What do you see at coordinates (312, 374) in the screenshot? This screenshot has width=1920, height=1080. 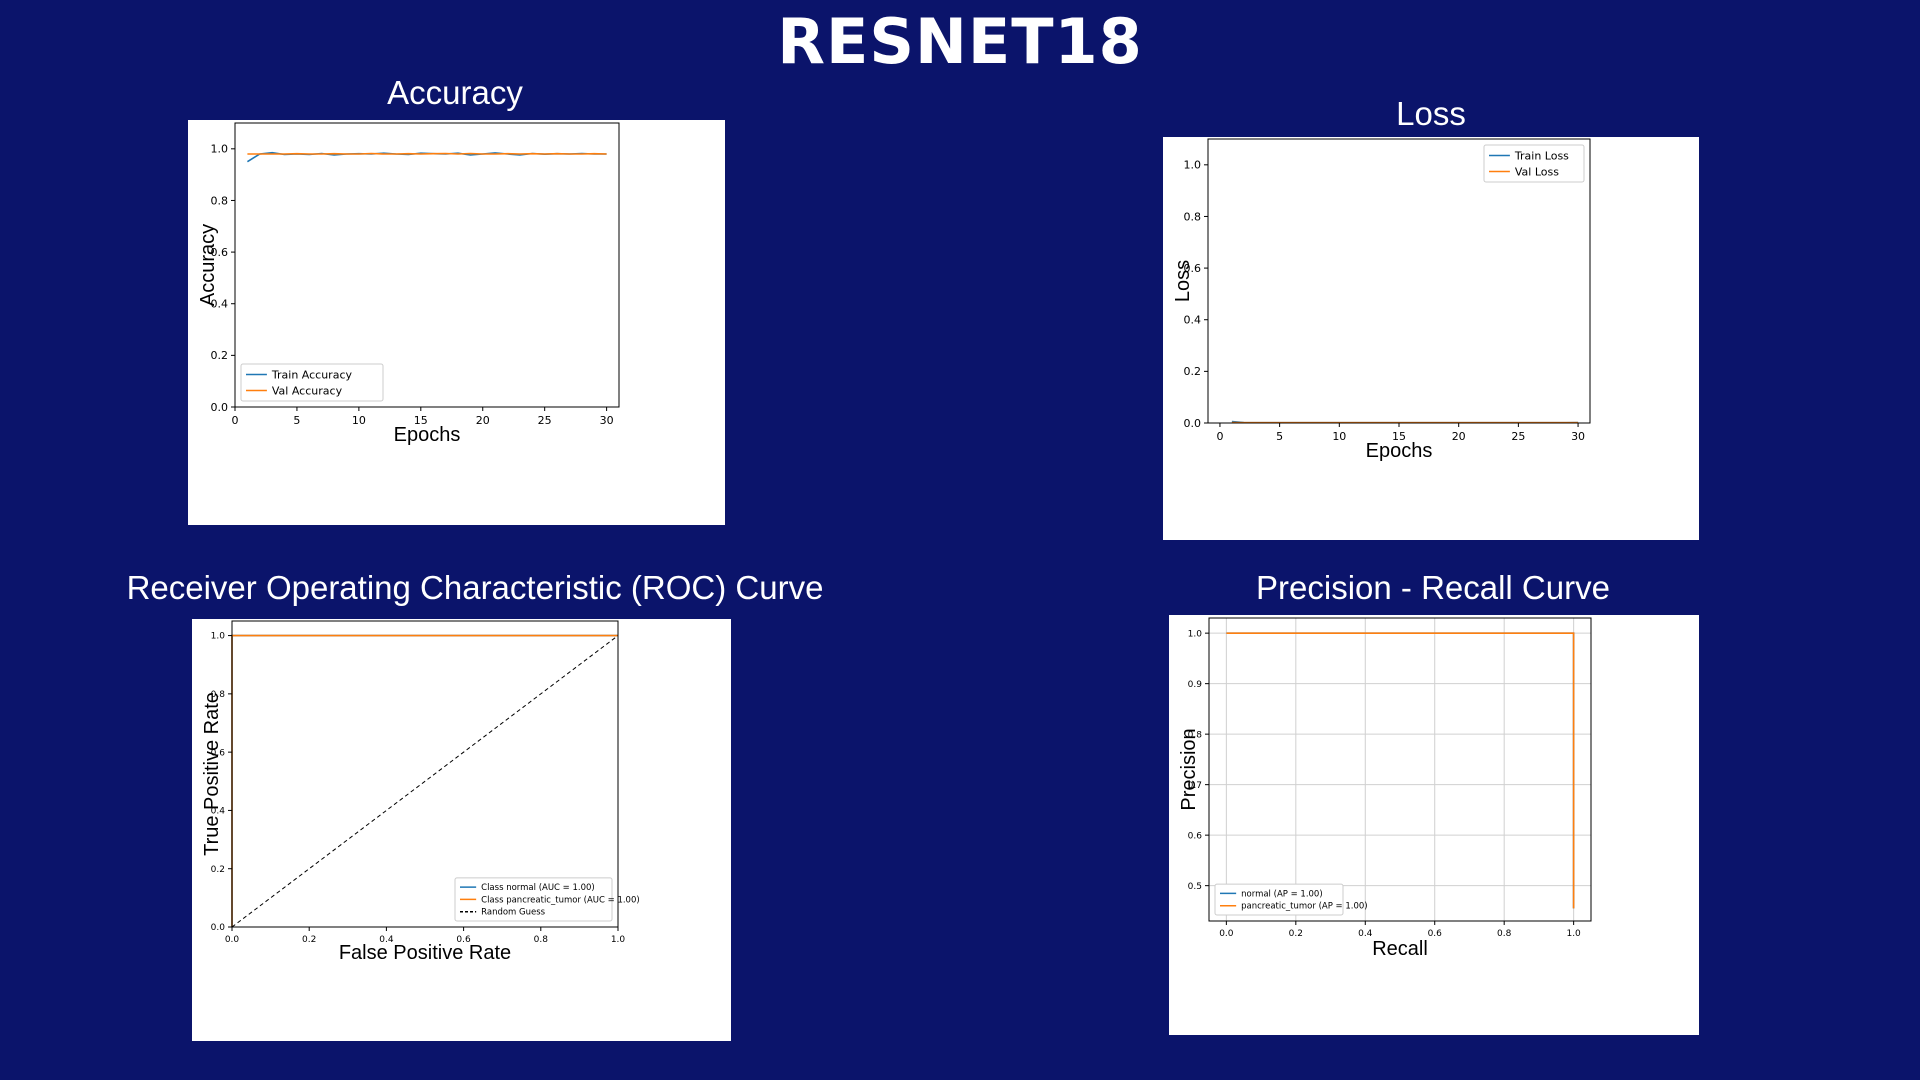 I see `legend-label: Train Accuracy` at bounding box center [312, 374].